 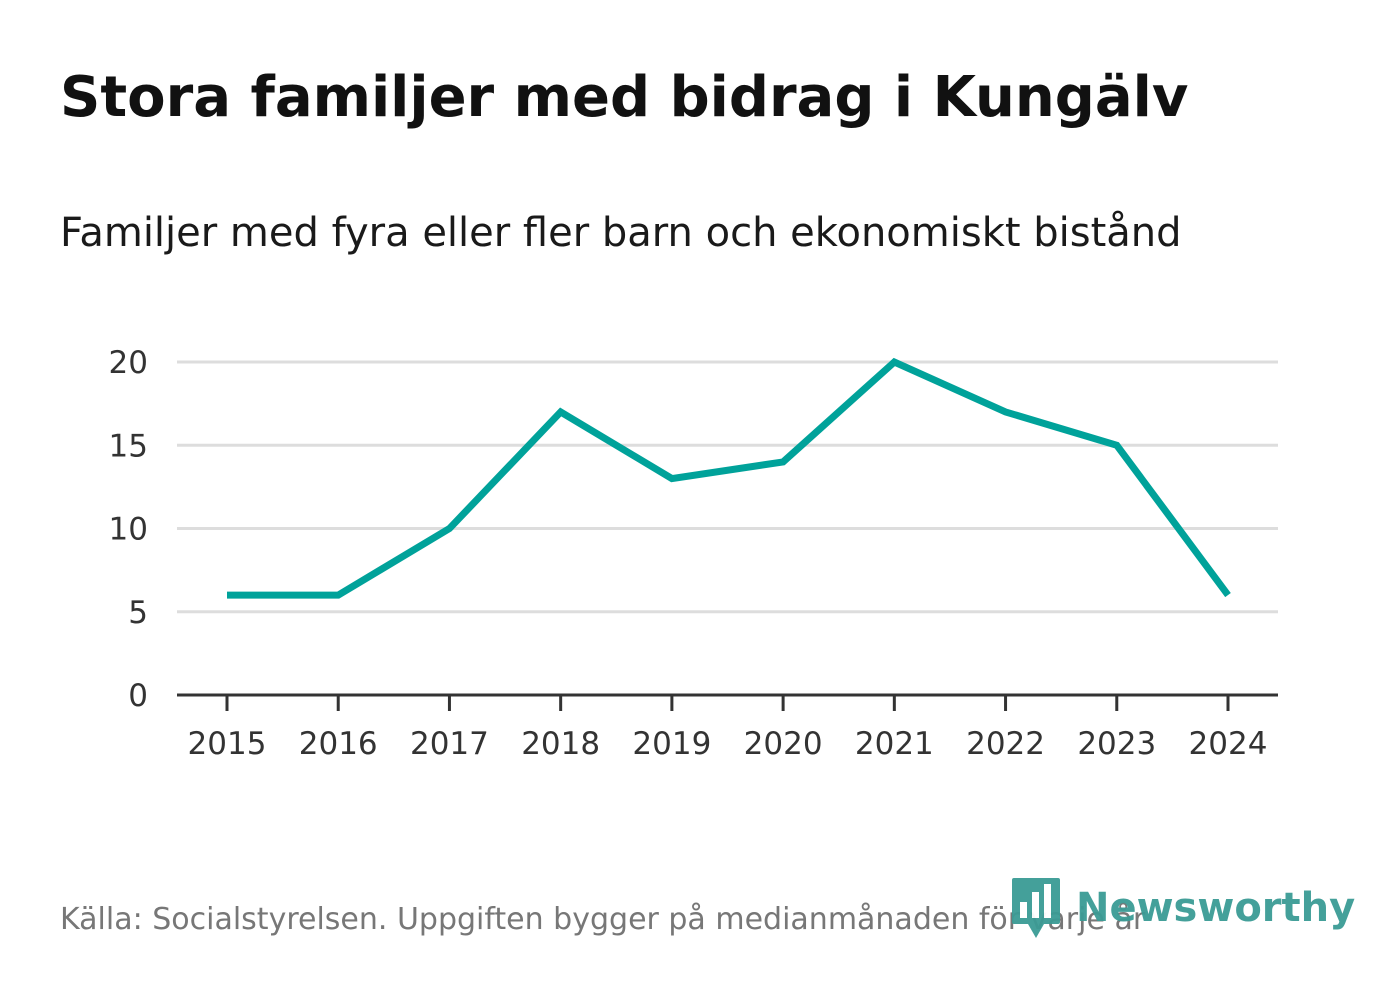 I want to click on x-tick-label: 2016, so click(x=338, y=744).